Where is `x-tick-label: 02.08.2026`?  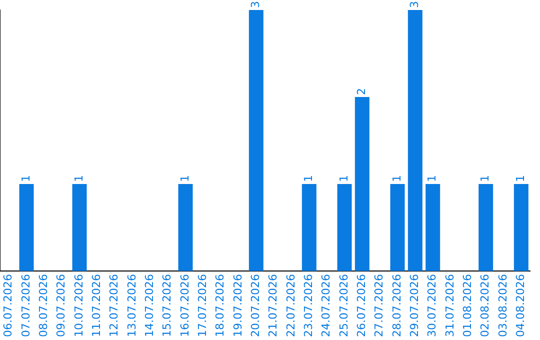
x-tick-label: 02.08.2026 is located at coordinates (485, 306).